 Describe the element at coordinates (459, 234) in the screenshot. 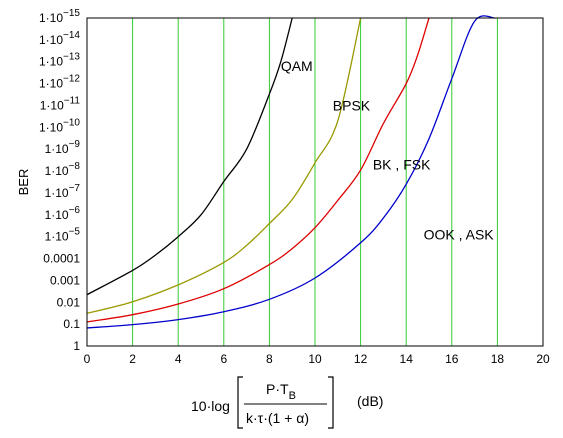

I see `series-label: OOK , ASK` at that location.